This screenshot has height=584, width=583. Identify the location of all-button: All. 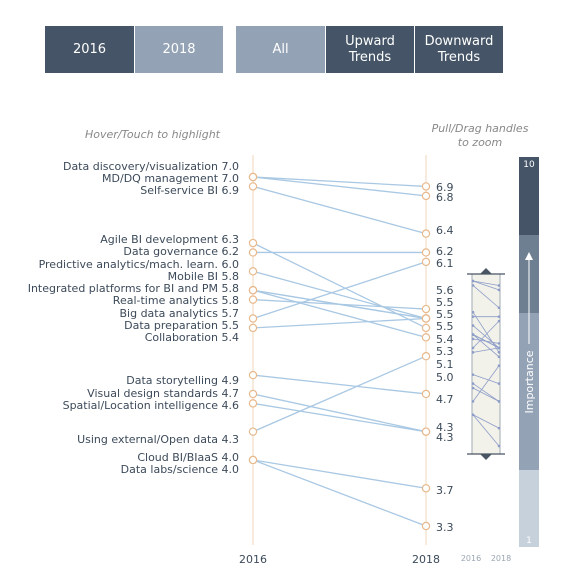
(280, 49).